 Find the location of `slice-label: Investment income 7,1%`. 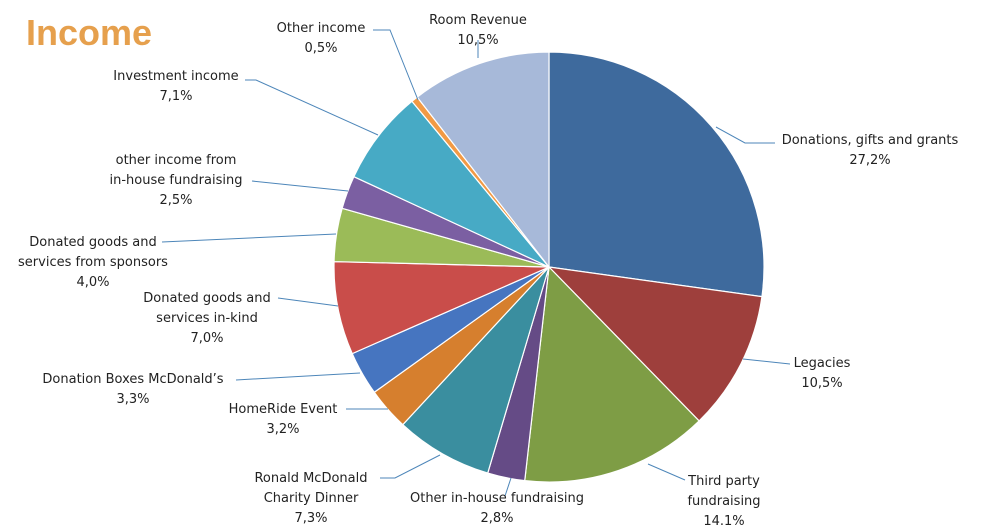

slice-label: Investment income 7,1% is located at coordinates (175, 86).